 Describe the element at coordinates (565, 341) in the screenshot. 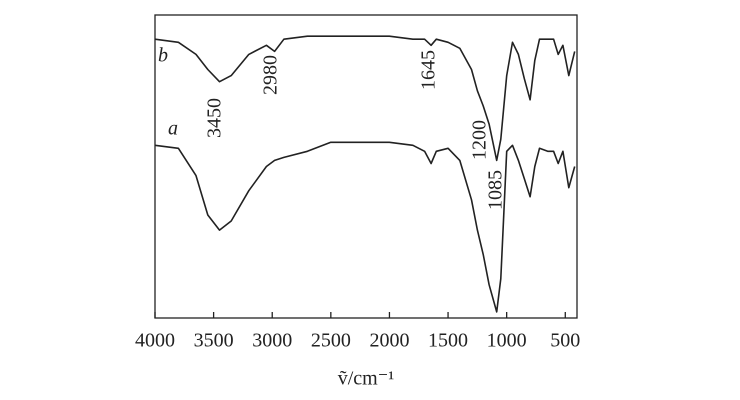

I see `x-tick-label: 500` at that location.